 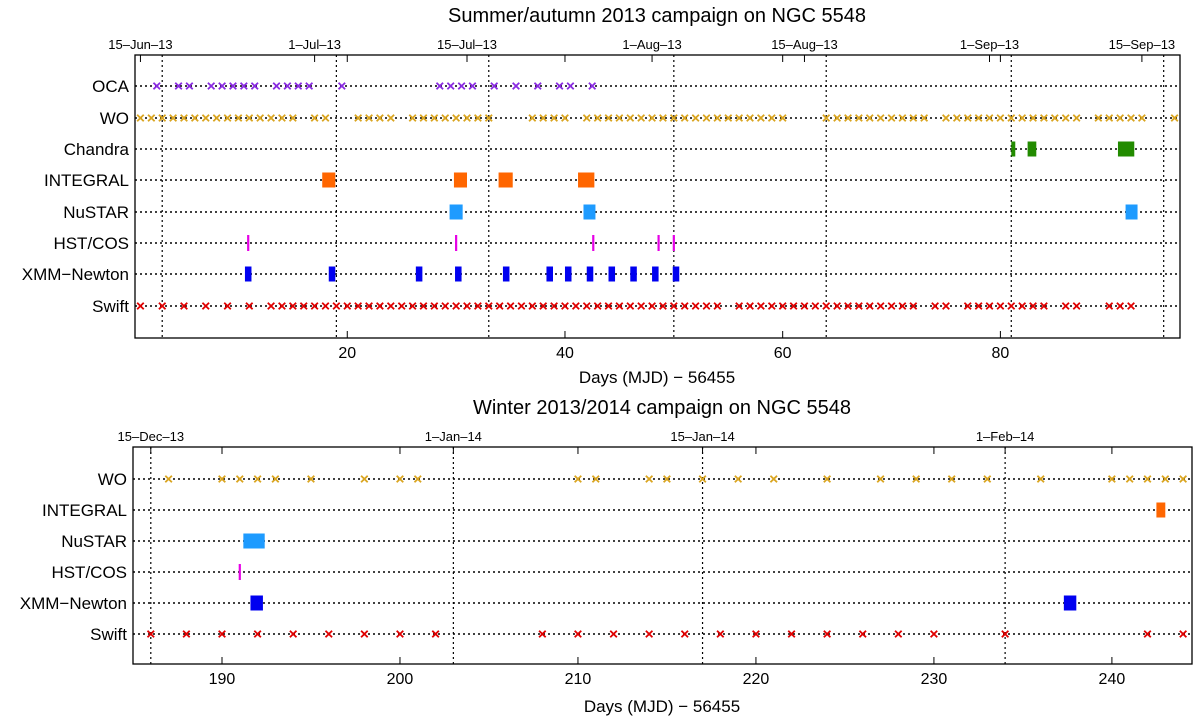 What do you see at coordinates (657, 377) in the screenshot?
I see `x-axis-label: Days (MJD) − 56455` at bounding box center [657, 377].